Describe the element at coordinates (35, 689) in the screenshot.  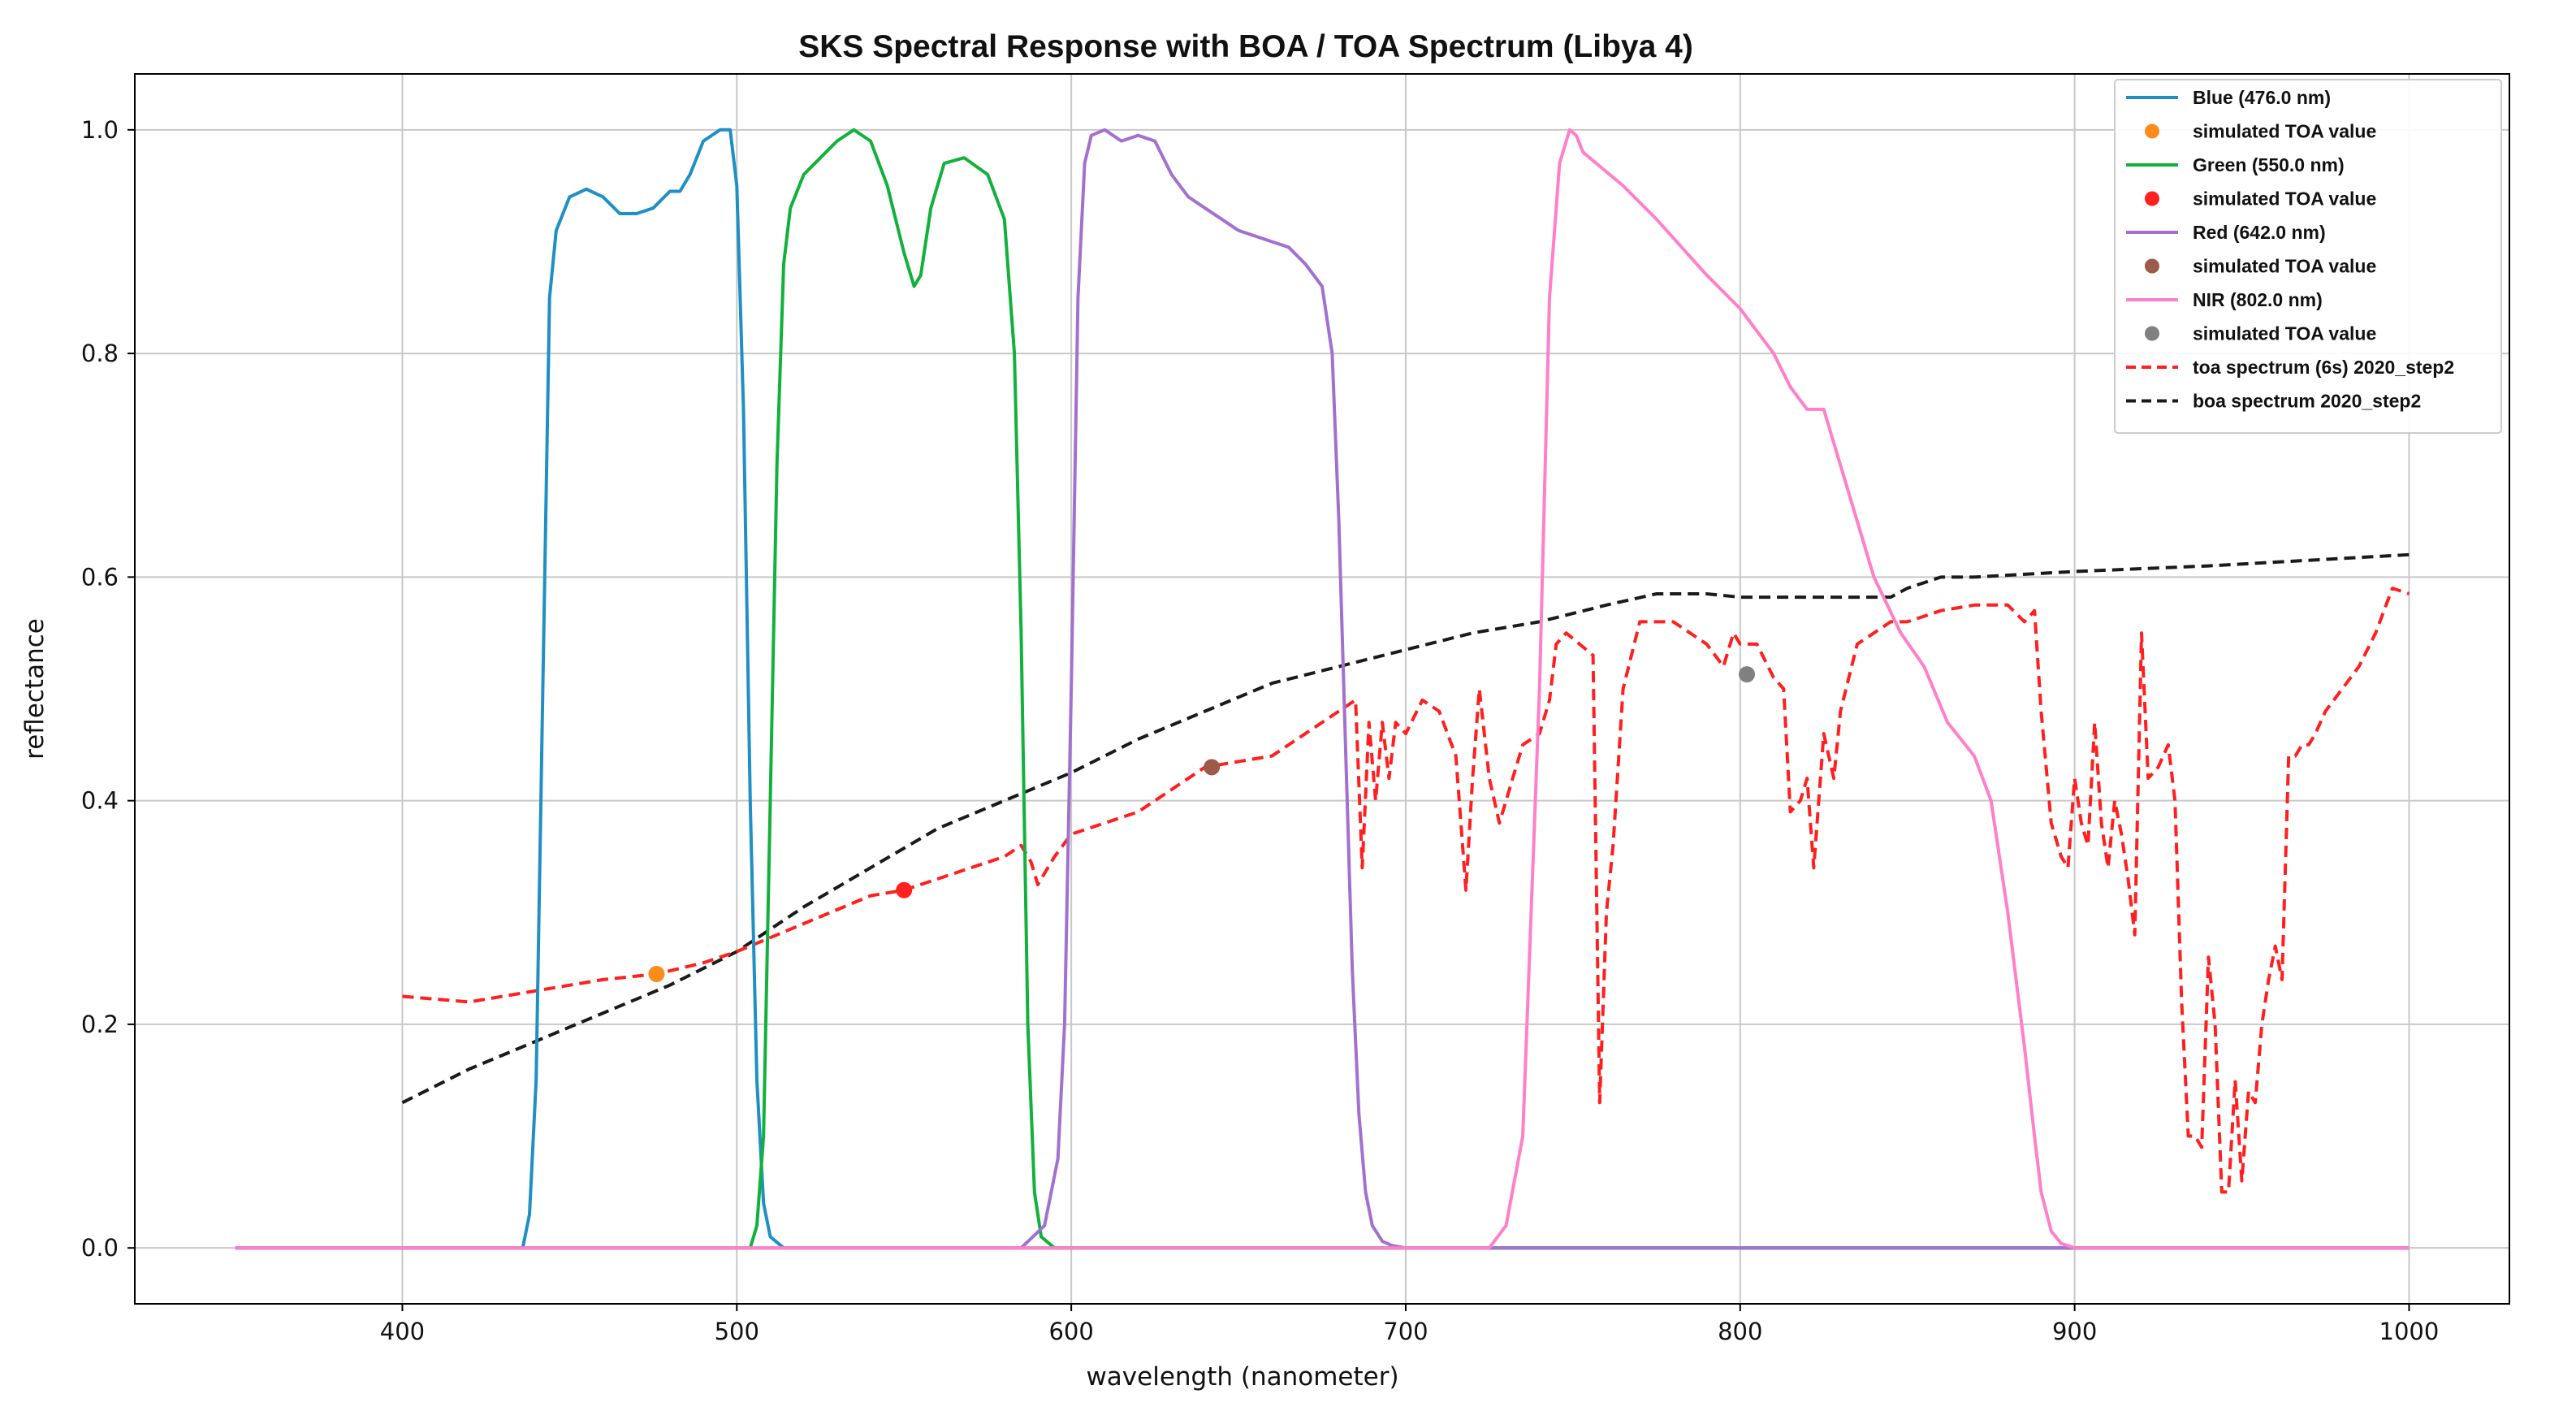
I see `y-axis-label: reflectance` at that location.